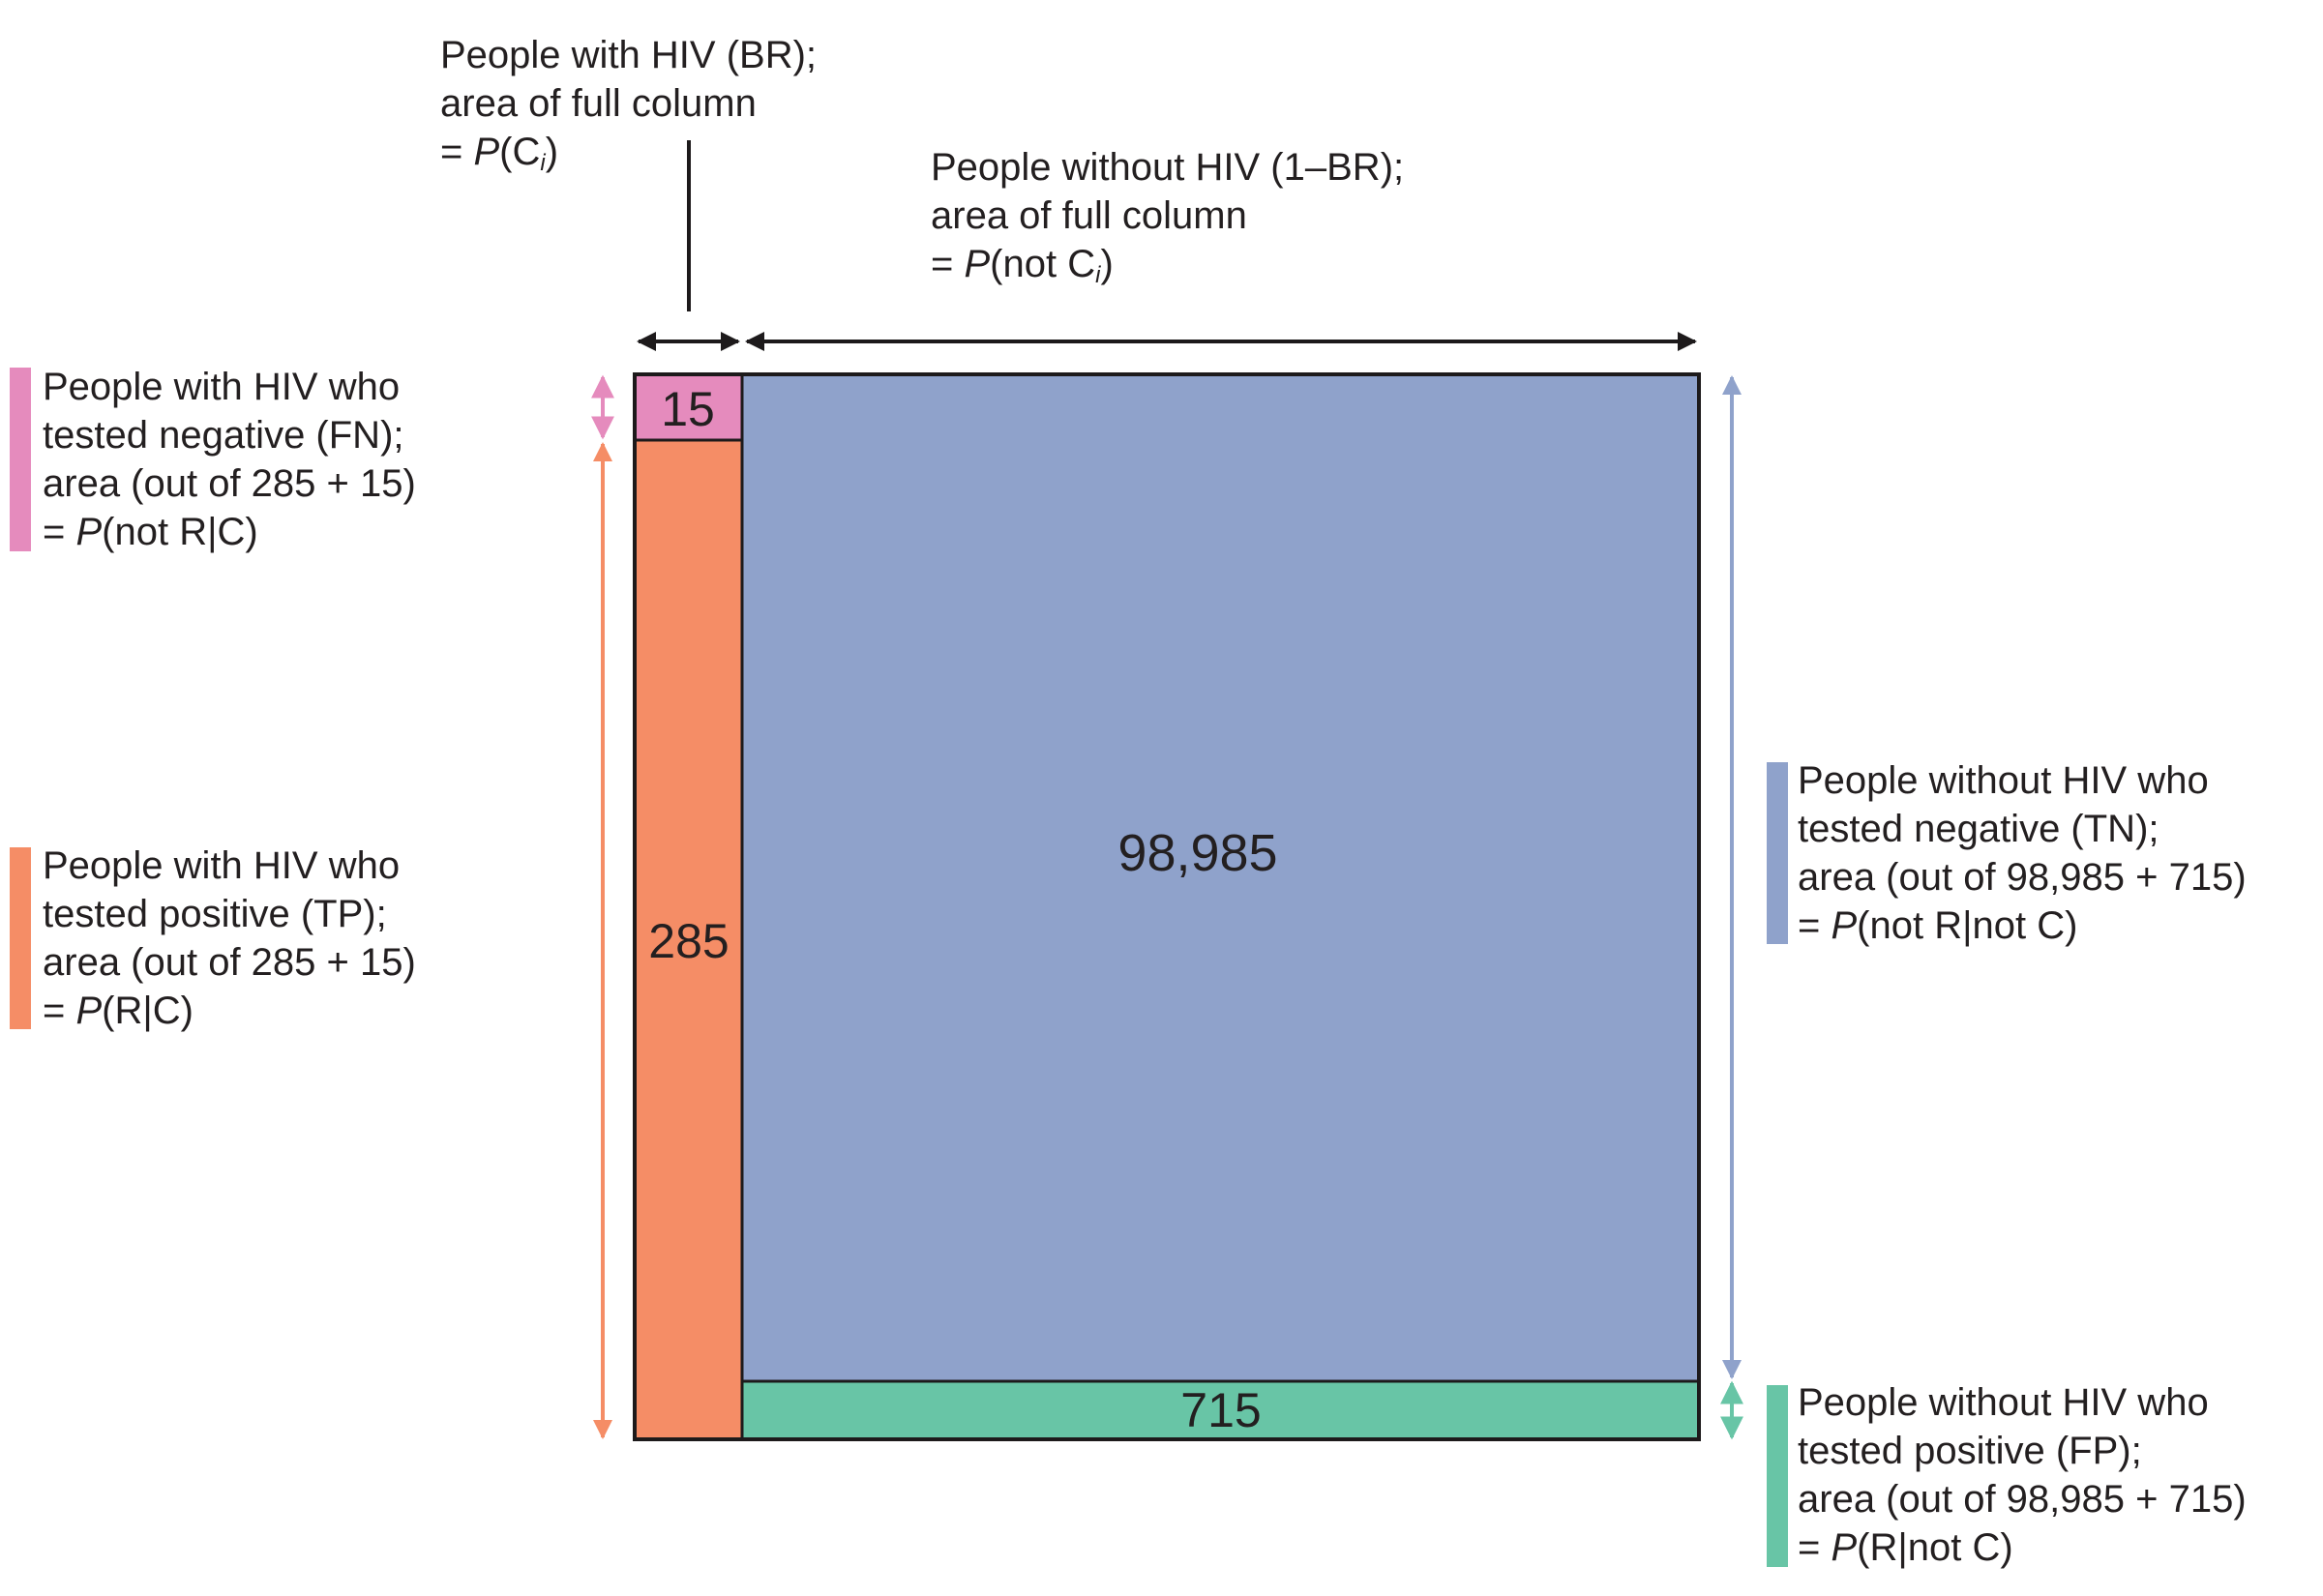 This screenshot has height=1596, width=2323. What do you see at coordinates (2003, 1402) in the screenshot?
I see `fp-label-line1: People without HIV who` at bounding box center [2003, 1402].